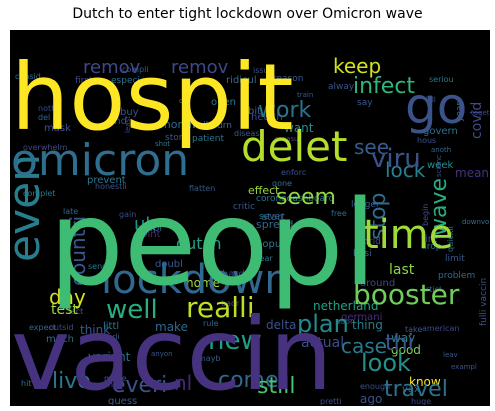 Image resolution: width=495 pixels, height=411 pixels. Describe the element at coordinates (115, 378) in the screenshot. I see `word-made: made` at that location.